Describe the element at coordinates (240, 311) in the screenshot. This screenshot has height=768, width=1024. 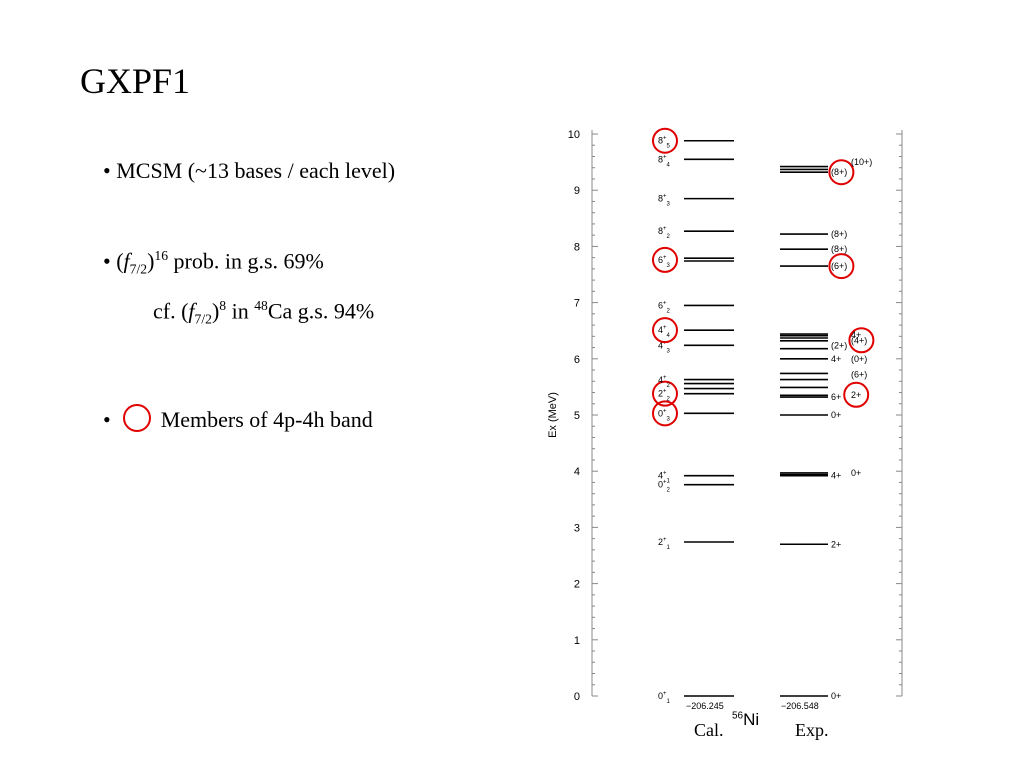
I see `b3-mid: in` at that location.